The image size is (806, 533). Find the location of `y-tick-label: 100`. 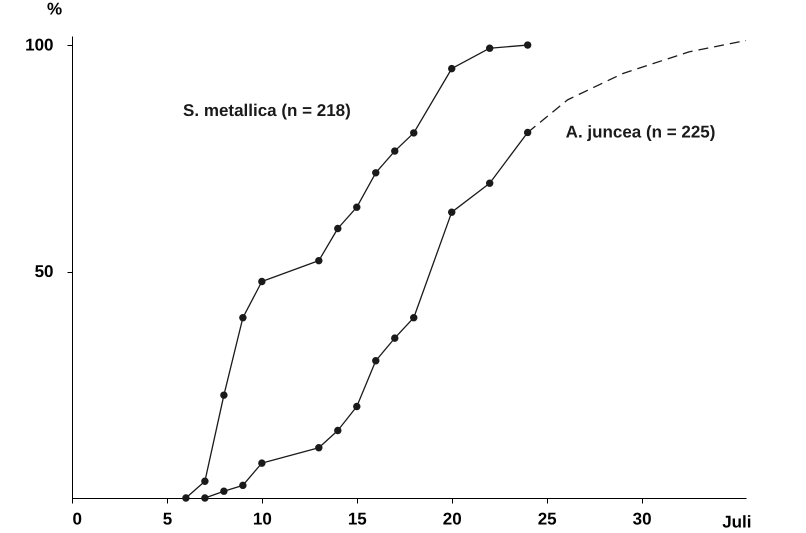

y-tick-label: 100 is located at coordinates (39, 45).